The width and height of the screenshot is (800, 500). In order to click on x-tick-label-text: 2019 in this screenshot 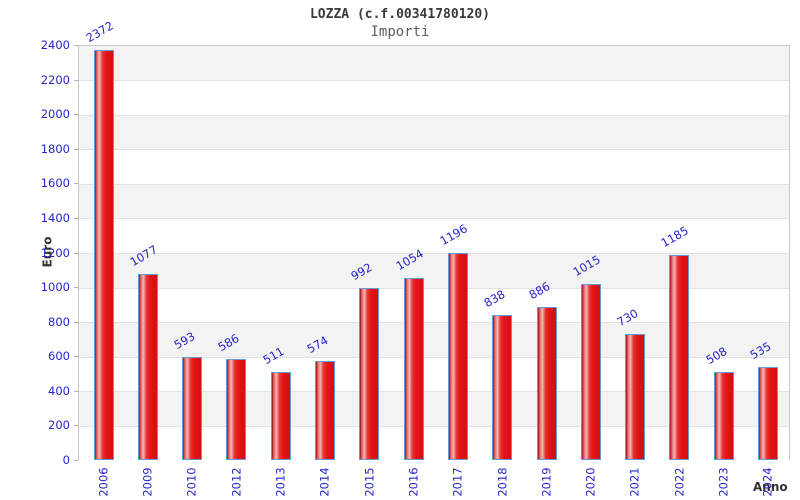, I will do `click(546, 482)`.